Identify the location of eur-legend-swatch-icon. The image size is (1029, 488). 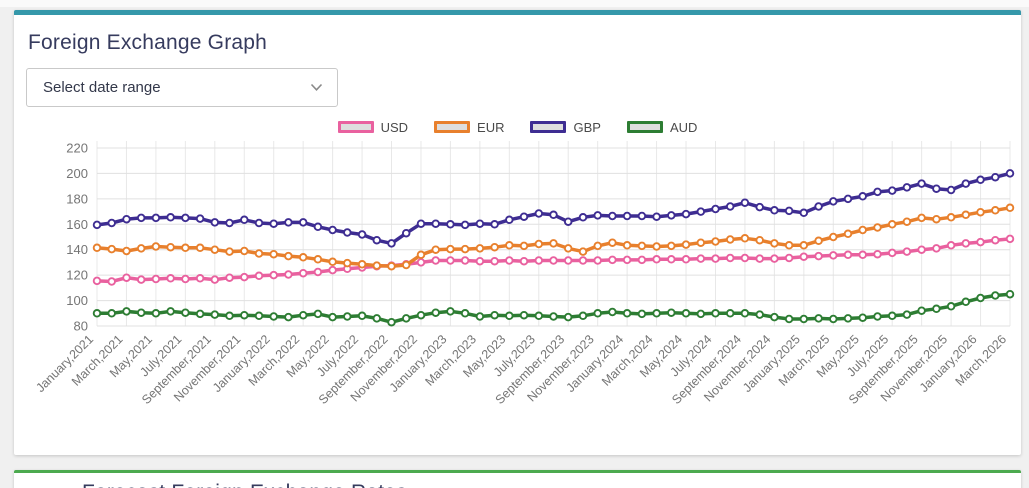
(452, 127).